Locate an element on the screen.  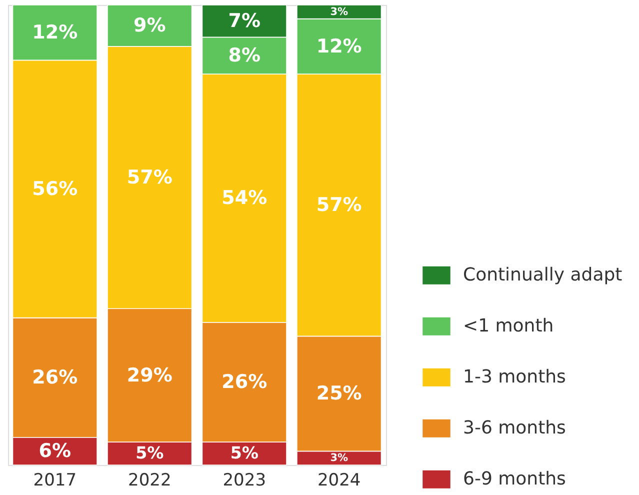
legend-label: 1-3 months is located at coordinates (514, 377).